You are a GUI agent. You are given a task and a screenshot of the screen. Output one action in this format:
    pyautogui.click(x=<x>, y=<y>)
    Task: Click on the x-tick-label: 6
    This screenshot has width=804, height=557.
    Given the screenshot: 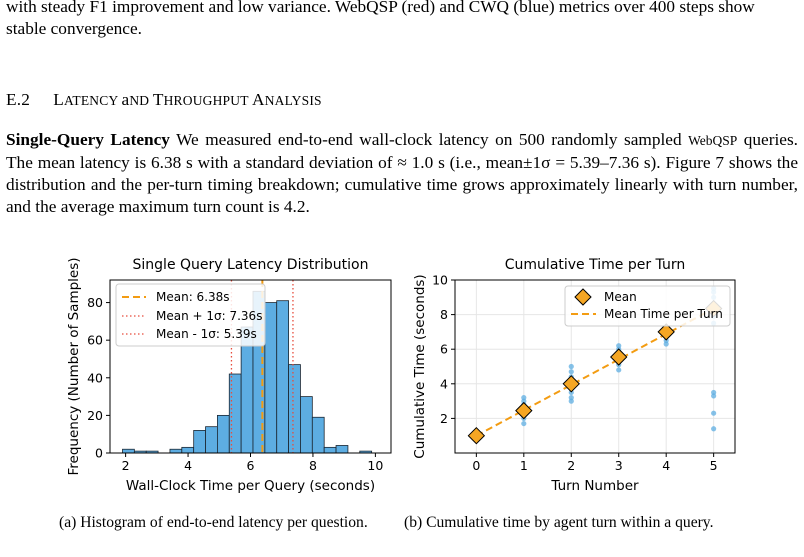 What is the action you would take?
    pyautogui.click(x=251, y=465)
    